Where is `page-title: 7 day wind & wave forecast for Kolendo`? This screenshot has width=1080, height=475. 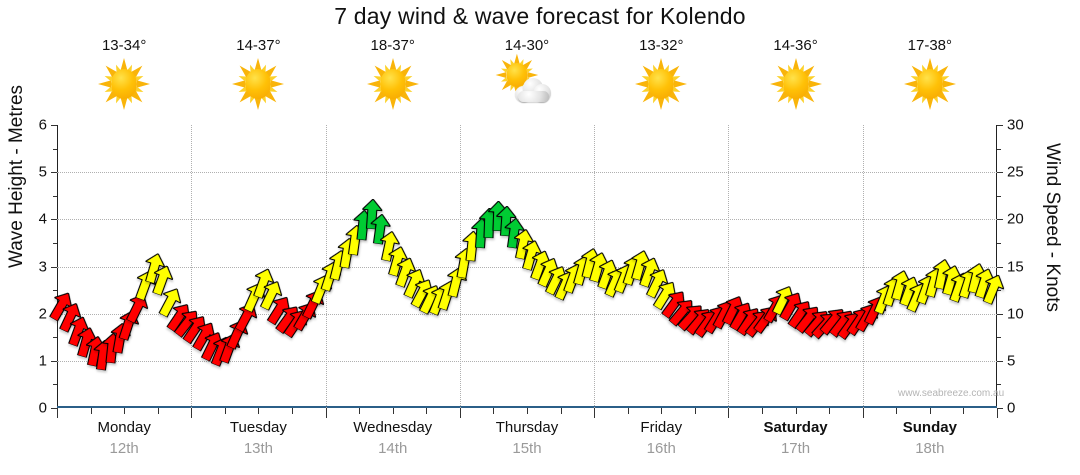 page-title: 7 day wind & wave forecast for Kolendo is located at coordinates (540, 16).